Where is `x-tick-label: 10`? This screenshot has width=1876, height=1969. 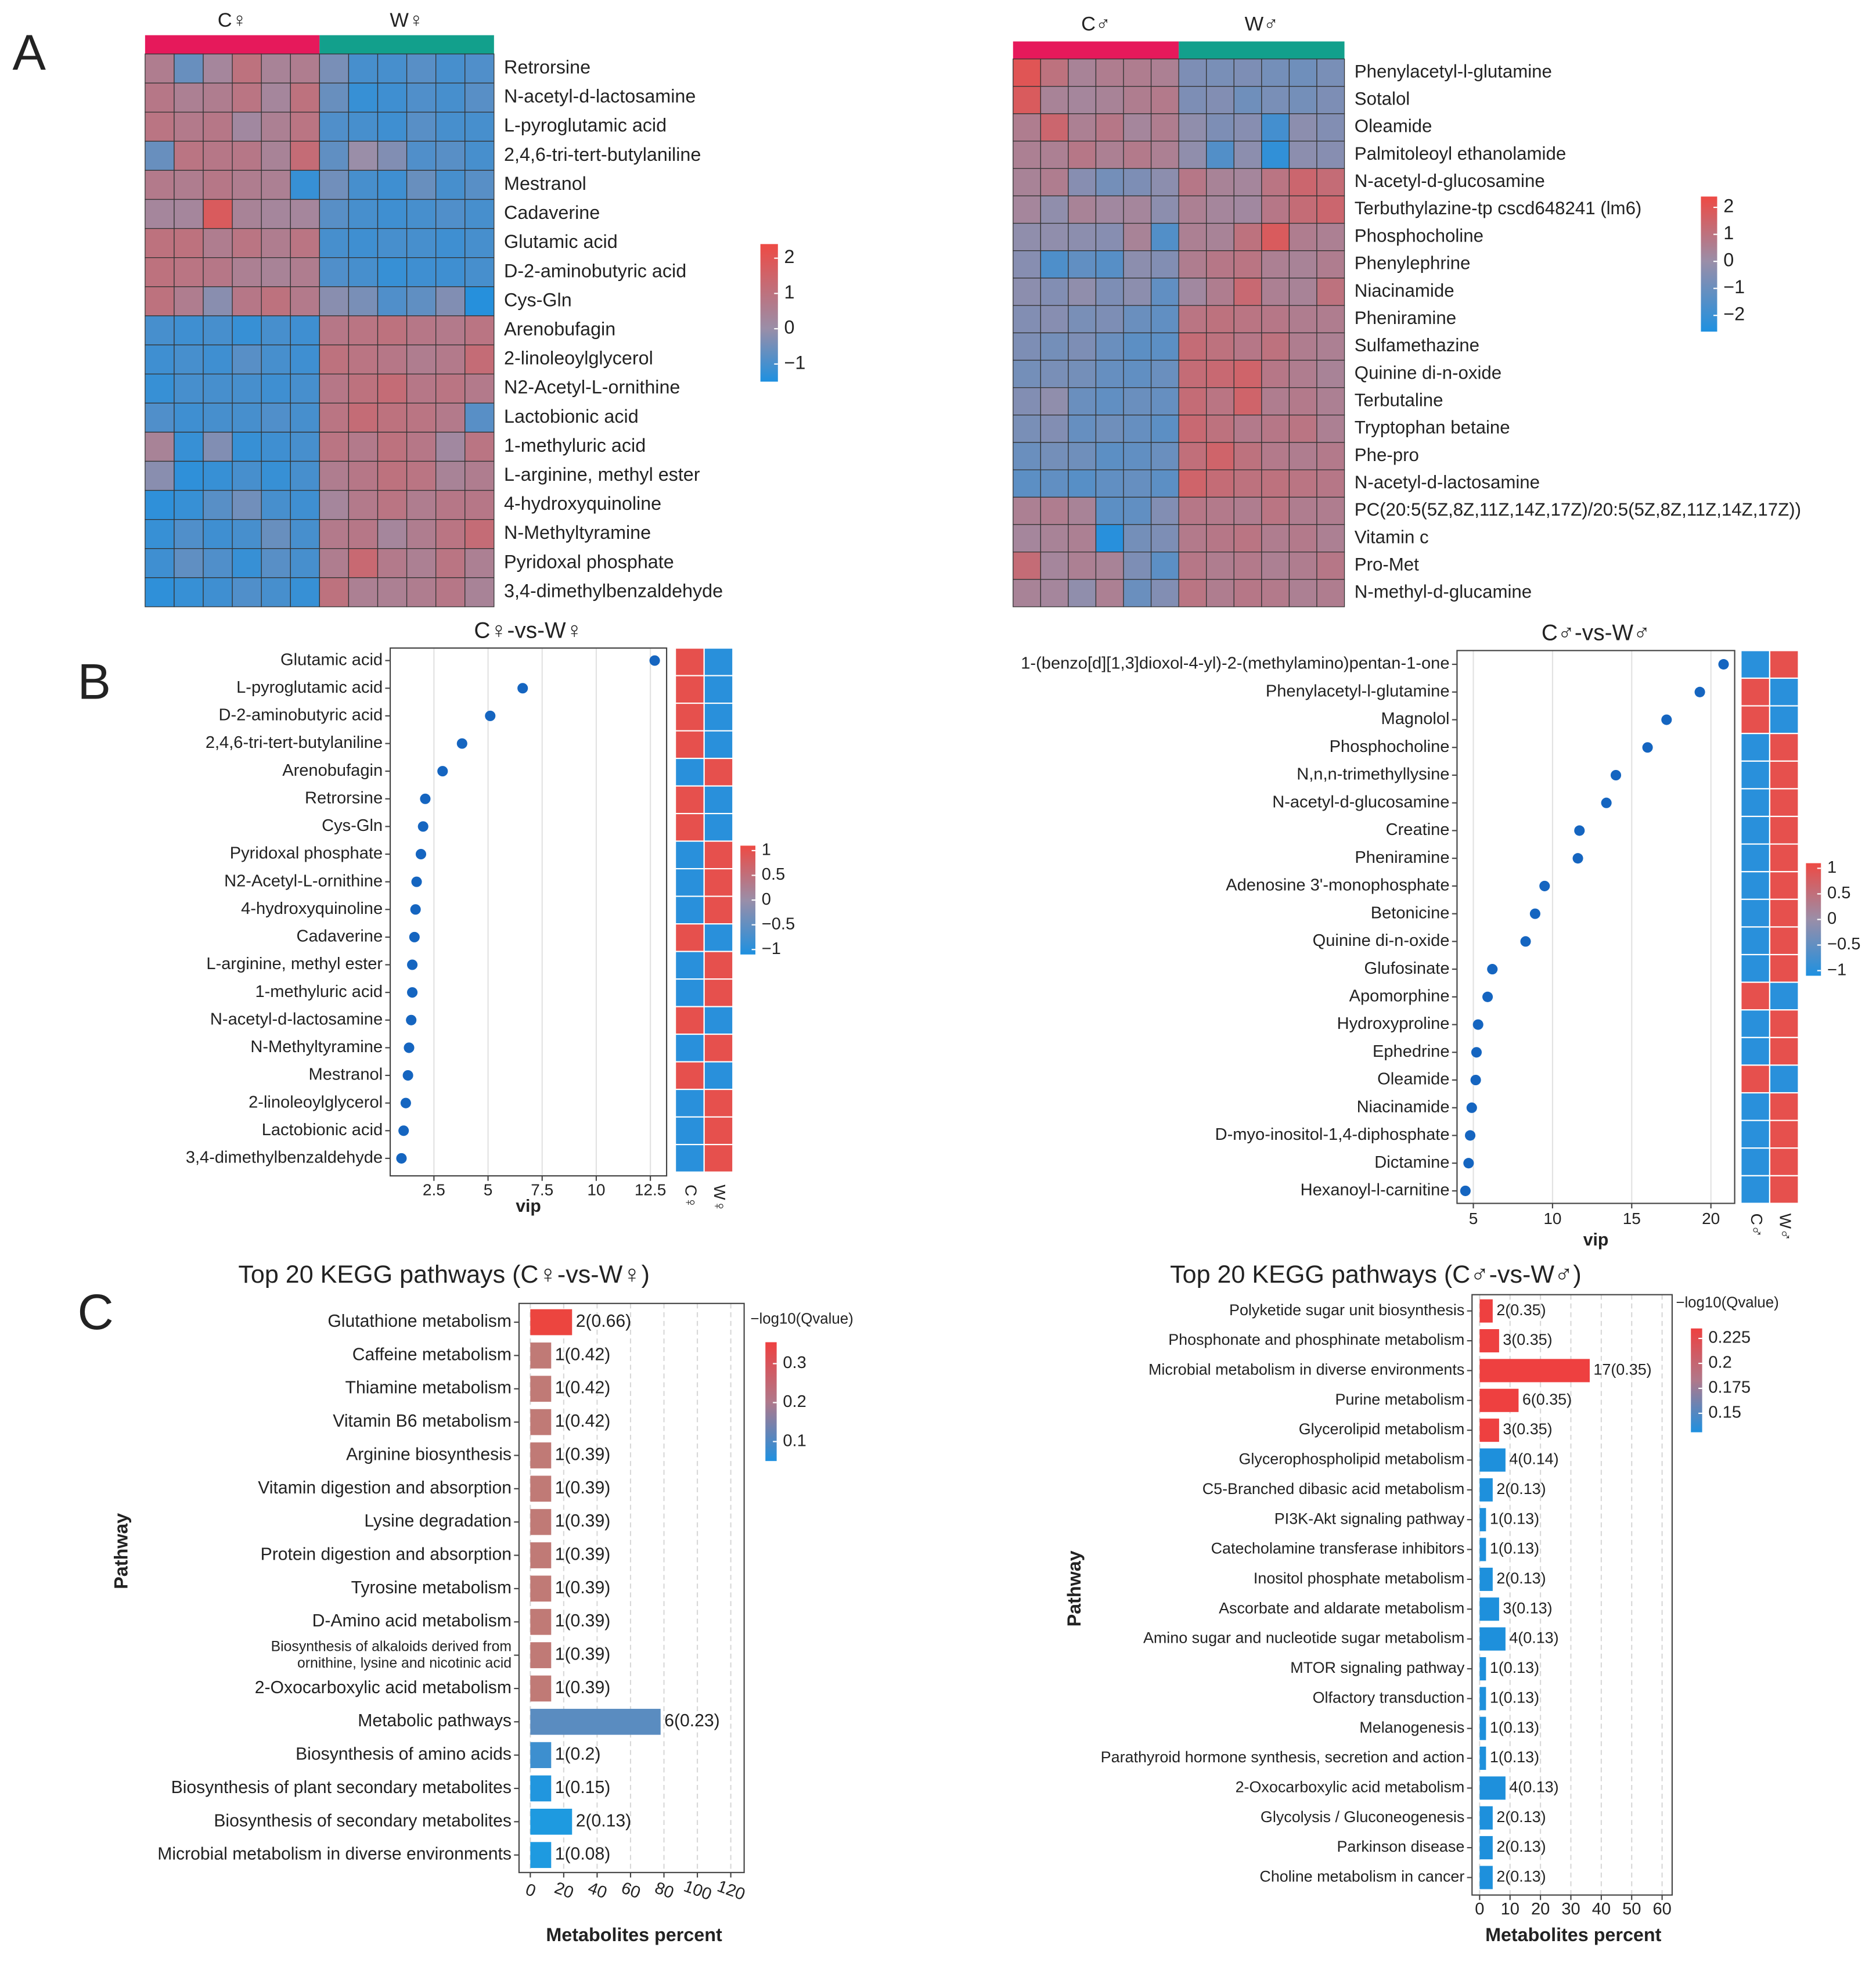 x-tick-label: 10 is located at coordinates (596, 1189).